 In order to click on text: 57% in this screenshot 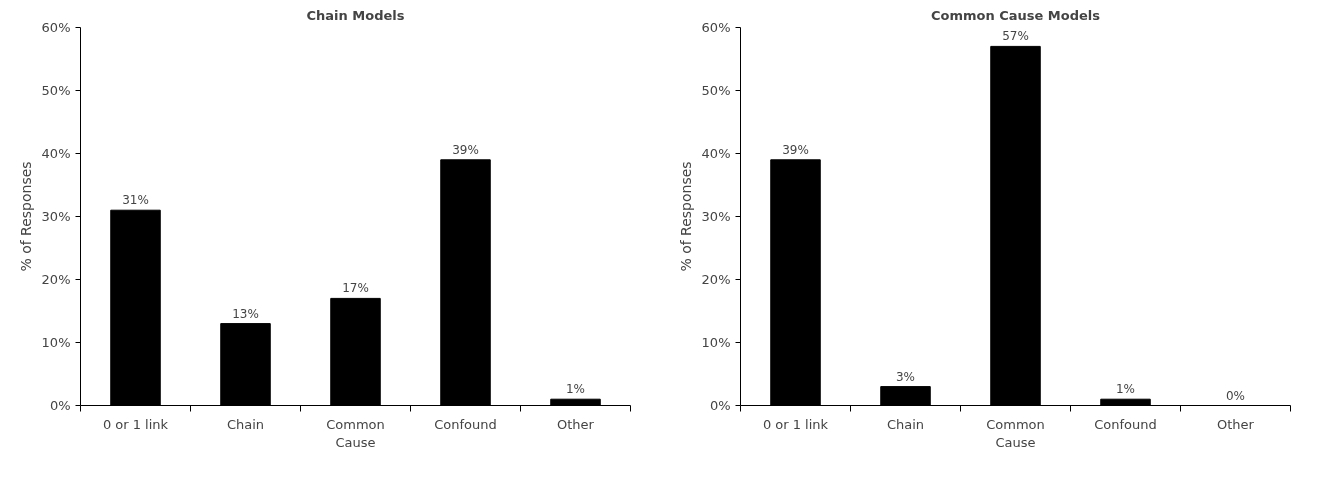, I will do `click(1015, 36)`.